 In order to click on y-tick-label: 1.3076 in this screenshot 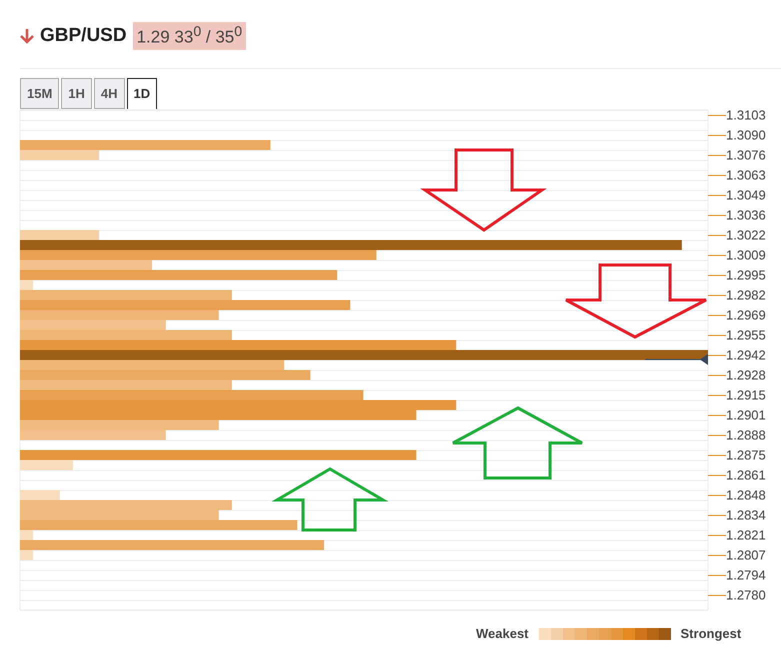, I will do `click(746, 155)`.